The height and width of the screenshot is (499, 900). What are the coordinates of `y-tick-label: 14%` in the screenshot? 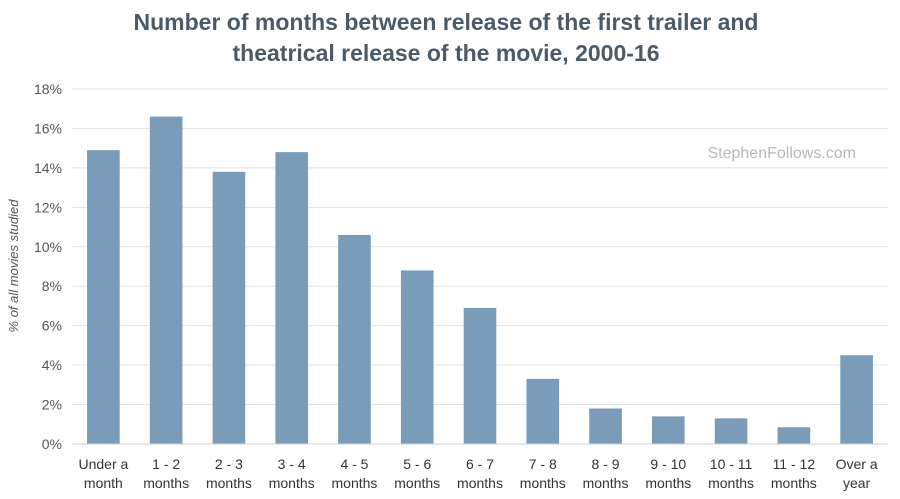 It's located at (48, 168).